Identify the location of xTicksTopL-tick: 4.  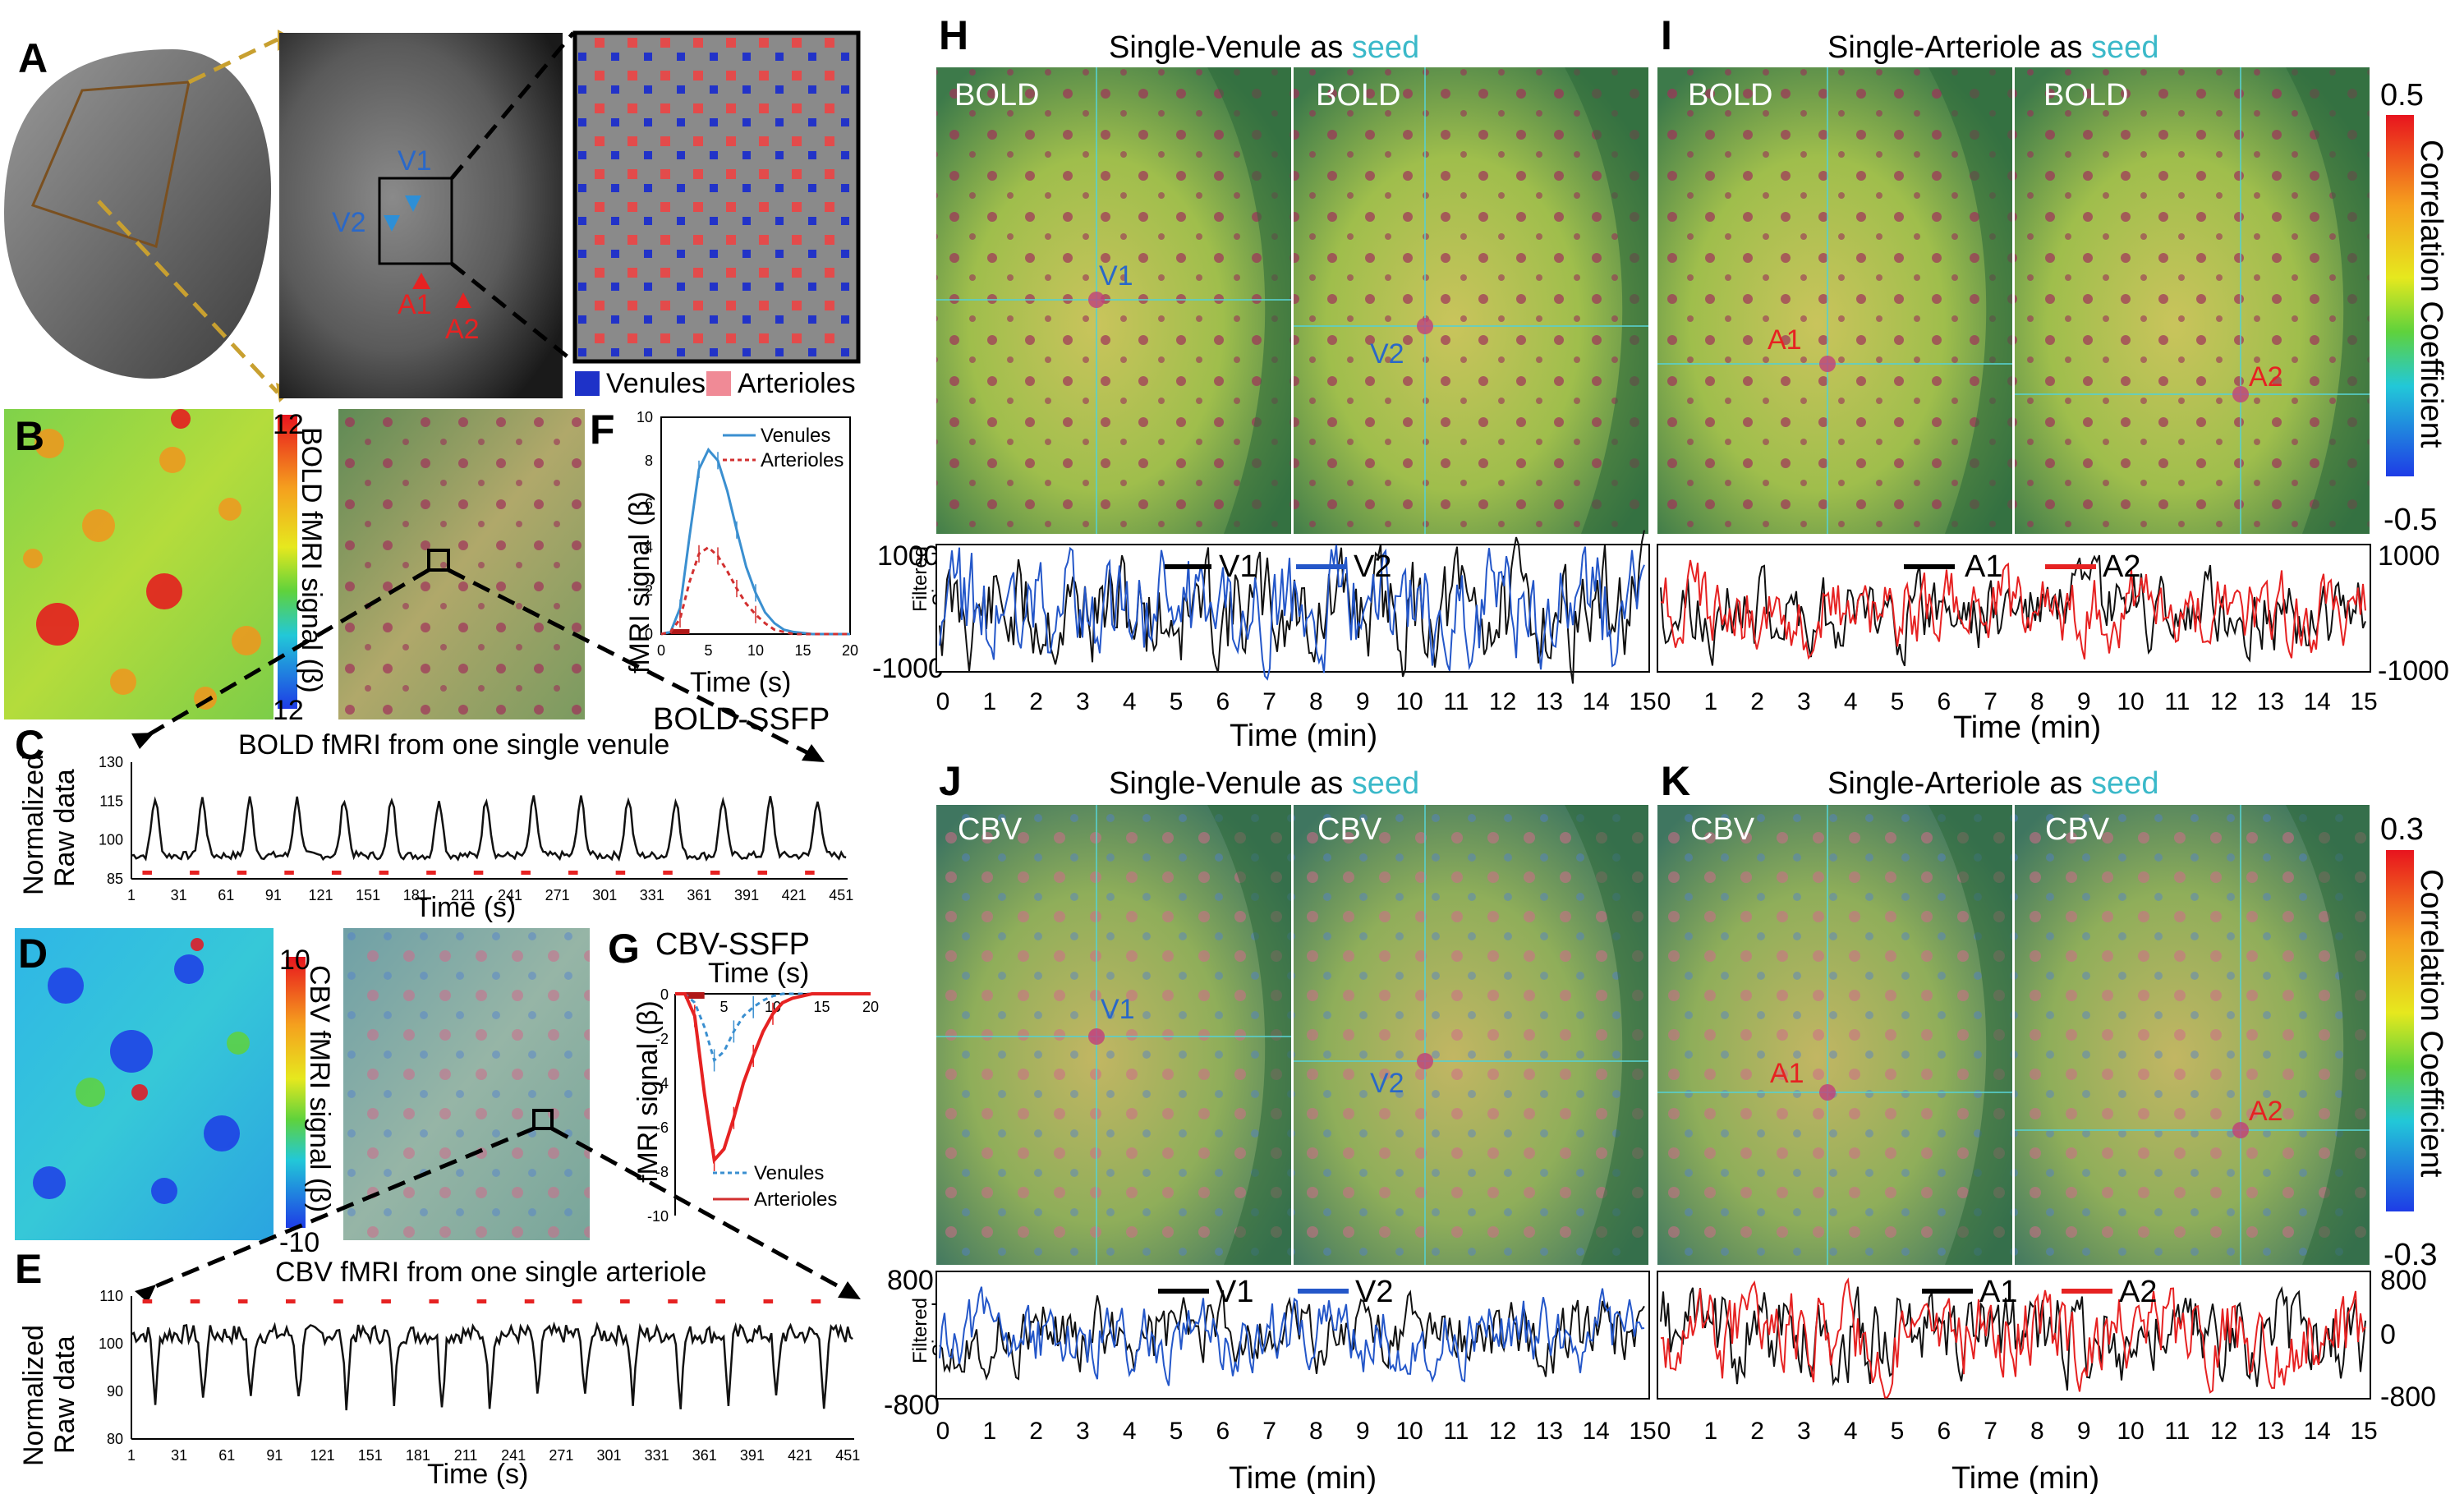
(1130, 702).